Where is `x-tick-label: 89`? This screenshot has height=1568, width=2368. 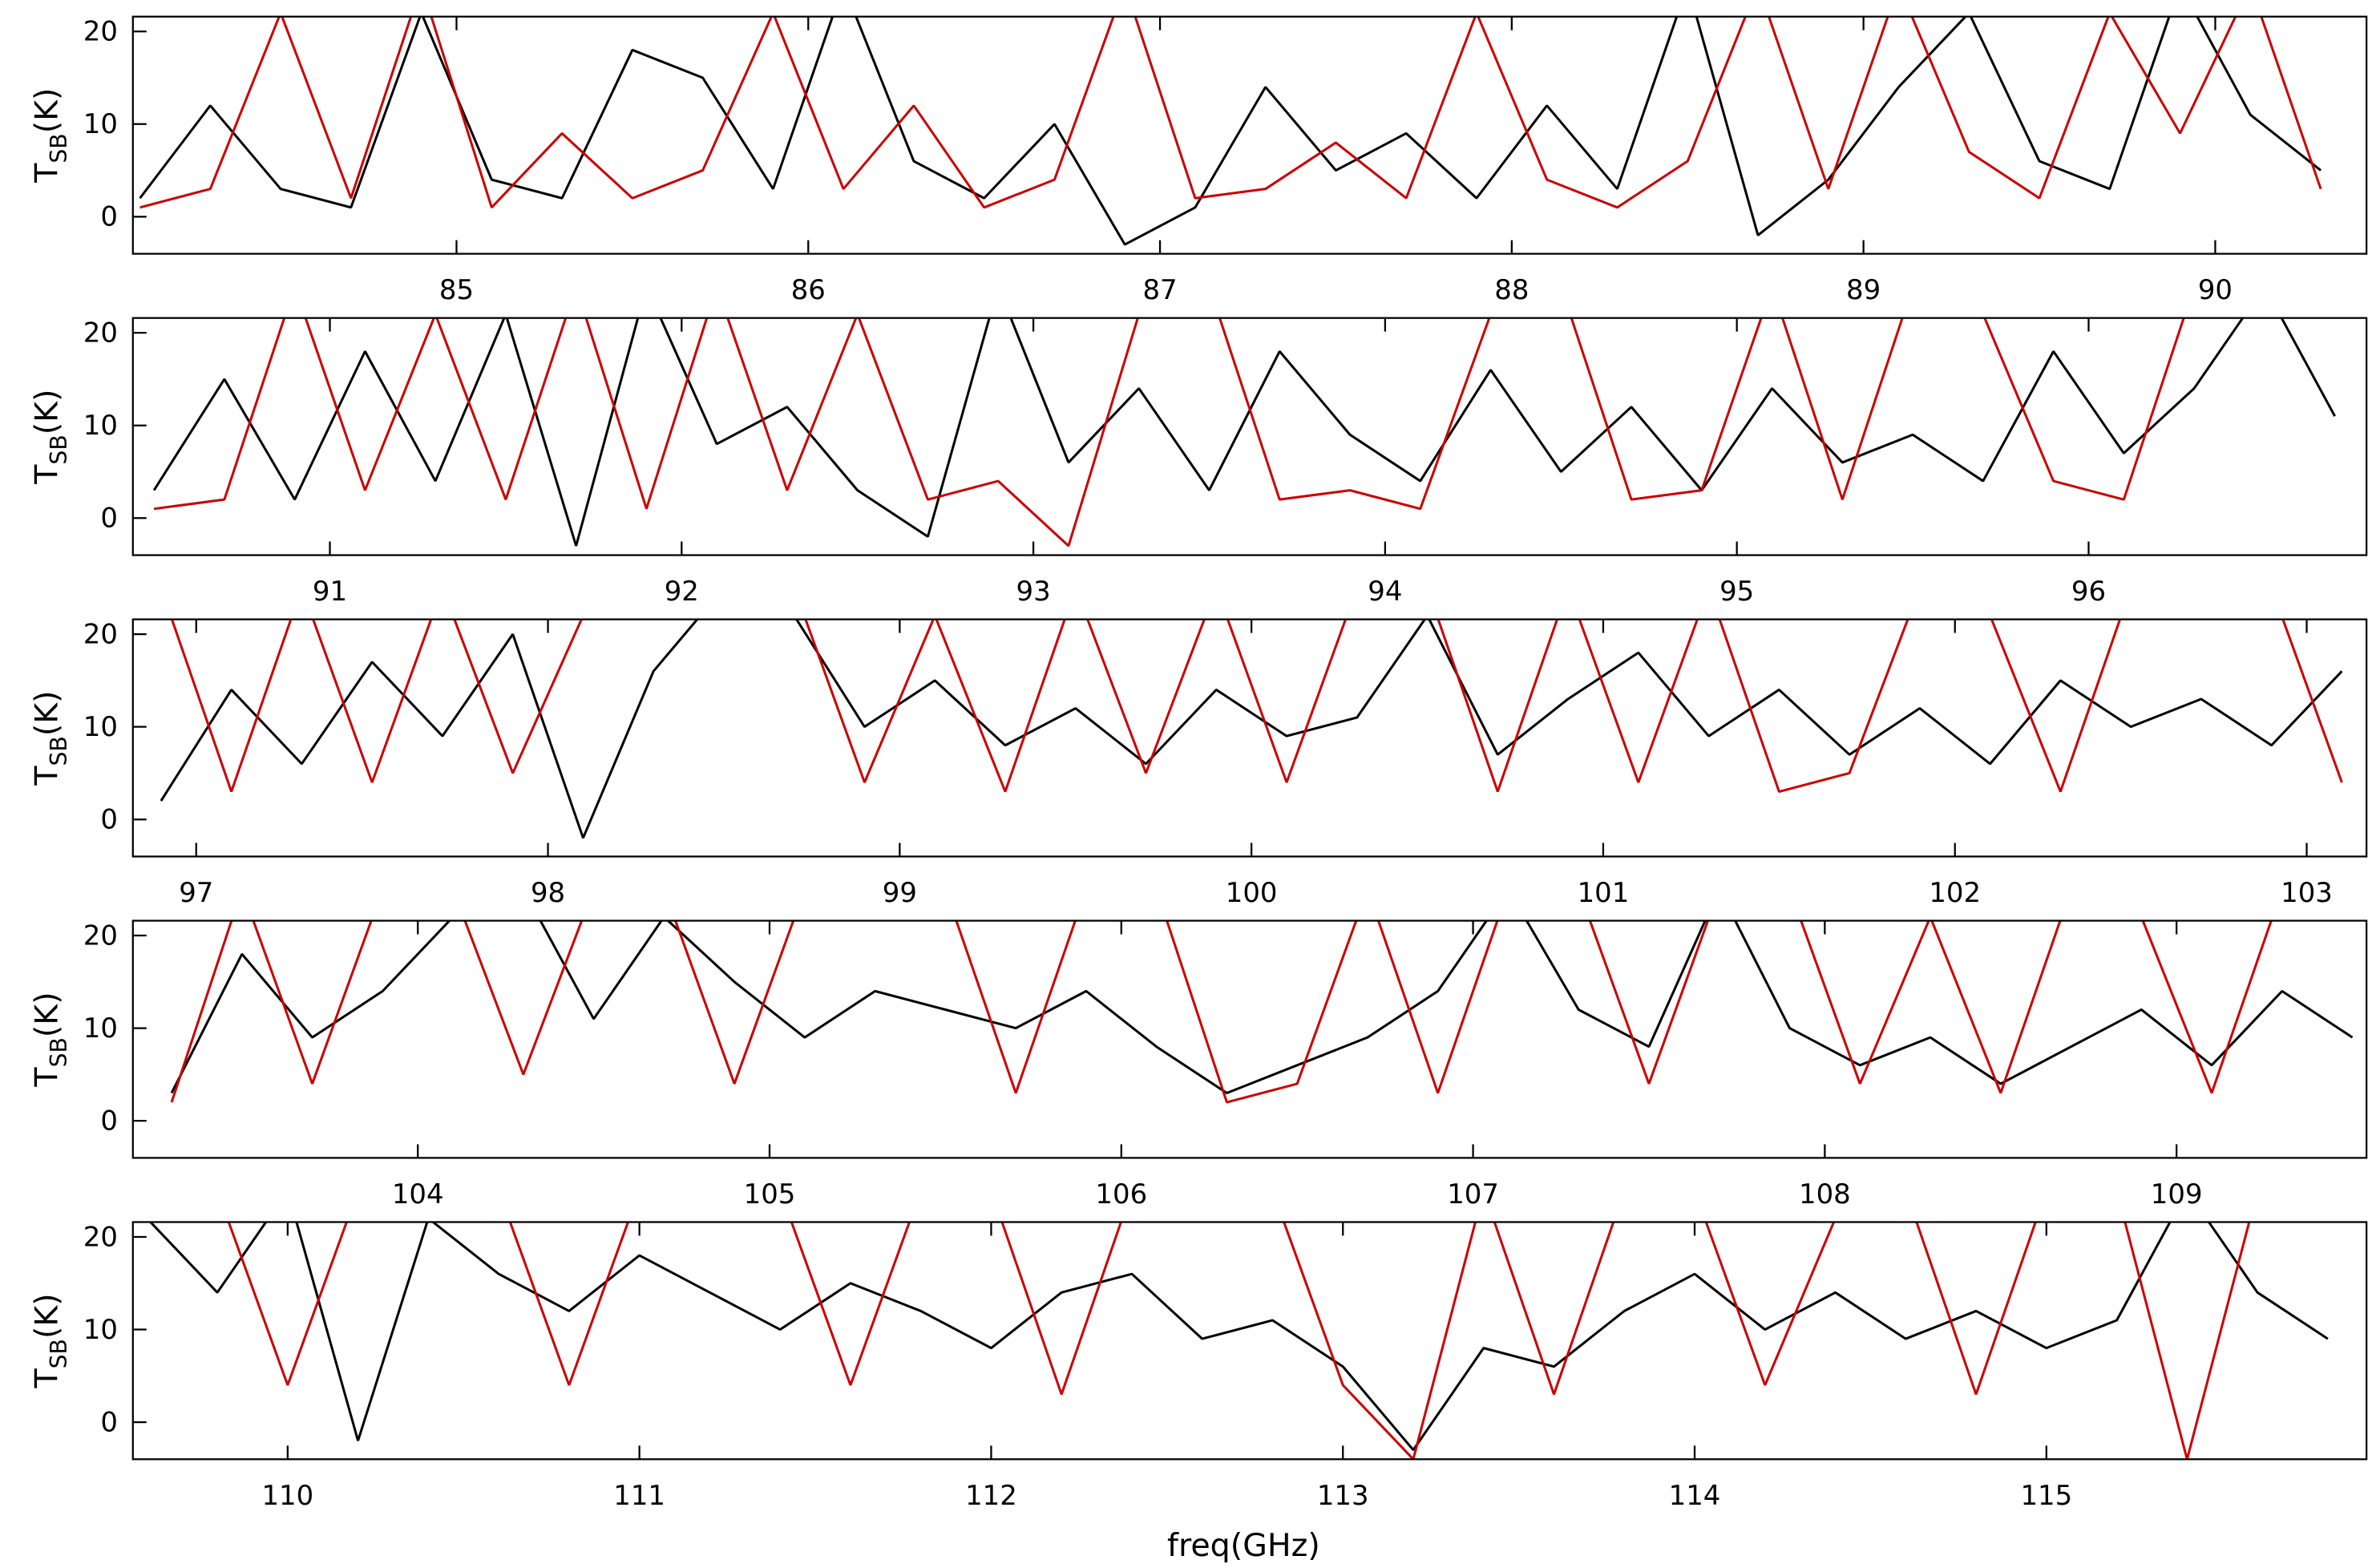
x-tick-label: 89 is located at coordinates (1863, 289).